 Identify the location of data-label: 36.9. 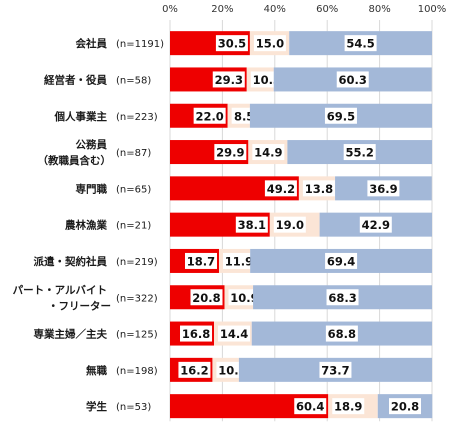
(383, 189).